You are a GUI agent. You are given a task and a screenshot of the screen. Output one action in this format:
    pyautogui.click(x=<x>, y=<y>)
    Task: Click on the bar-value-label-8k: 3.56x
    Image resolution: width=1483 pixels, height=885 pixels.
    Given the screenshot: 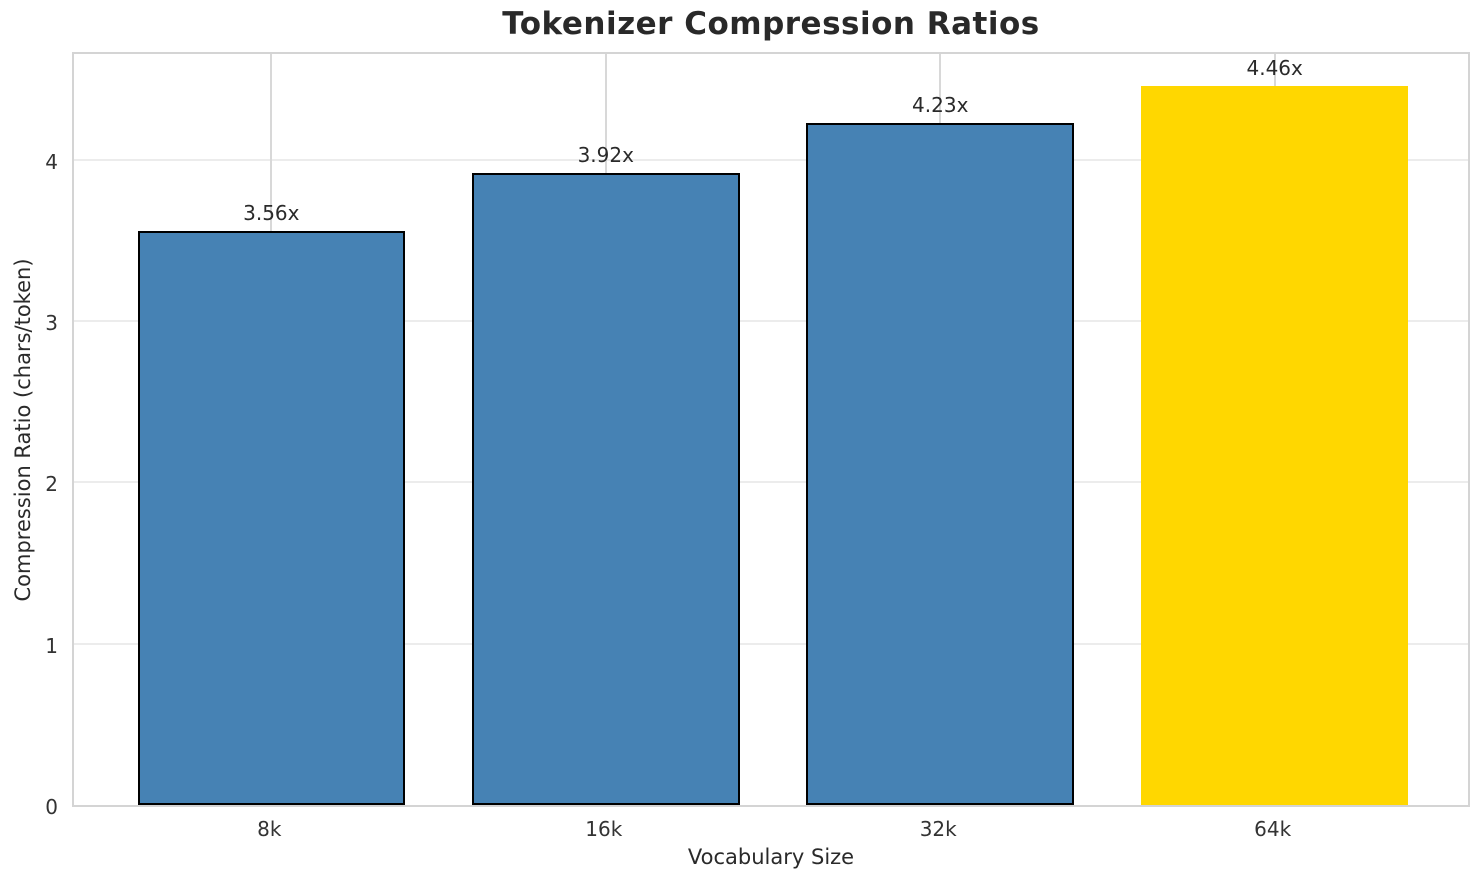 What is the action you would take?
    pyautogui.click(x=271, y=212)
    